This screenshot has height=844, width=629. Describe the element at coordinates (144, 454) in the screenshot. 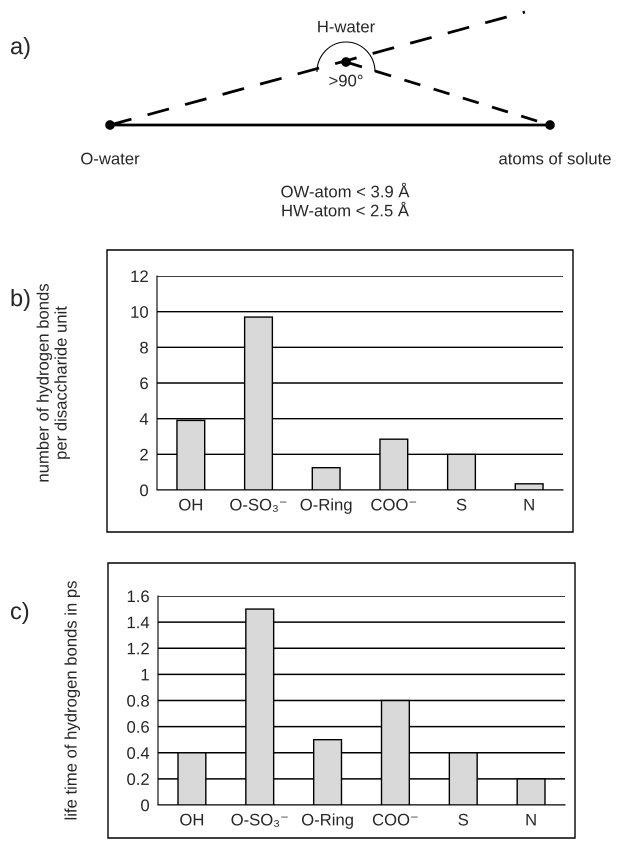

I see `y-tick-label: 2` at that location.